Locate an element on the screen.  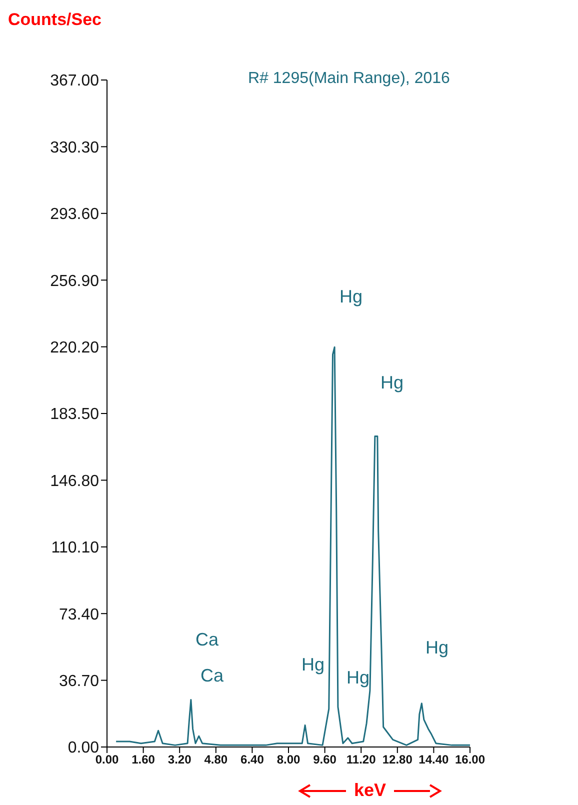
x-tick-label: 12.80 is located at coordinates (397, 759).